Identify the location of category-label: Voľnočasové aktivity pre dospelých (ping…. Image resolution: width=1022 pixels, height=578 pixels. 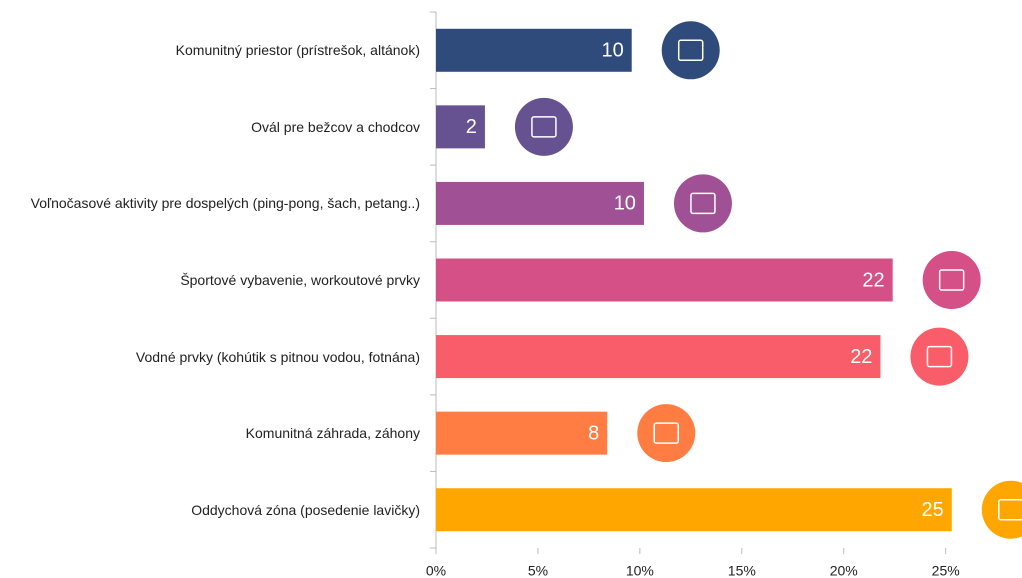
(225, 203).